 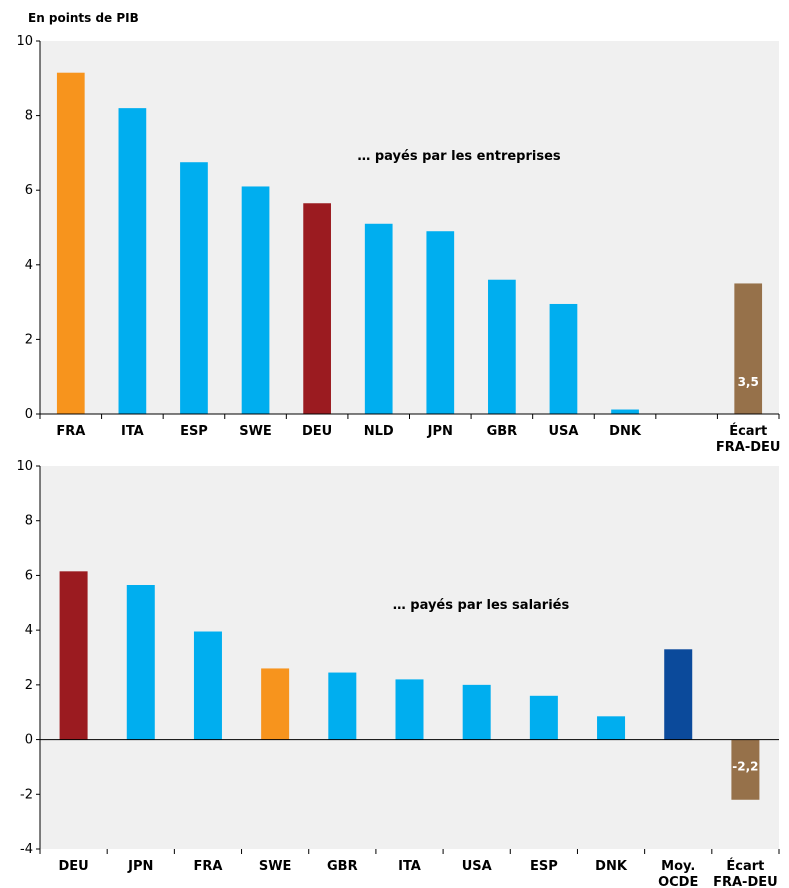 I want to click on category-label: Moy., so click(x=678, y=866).